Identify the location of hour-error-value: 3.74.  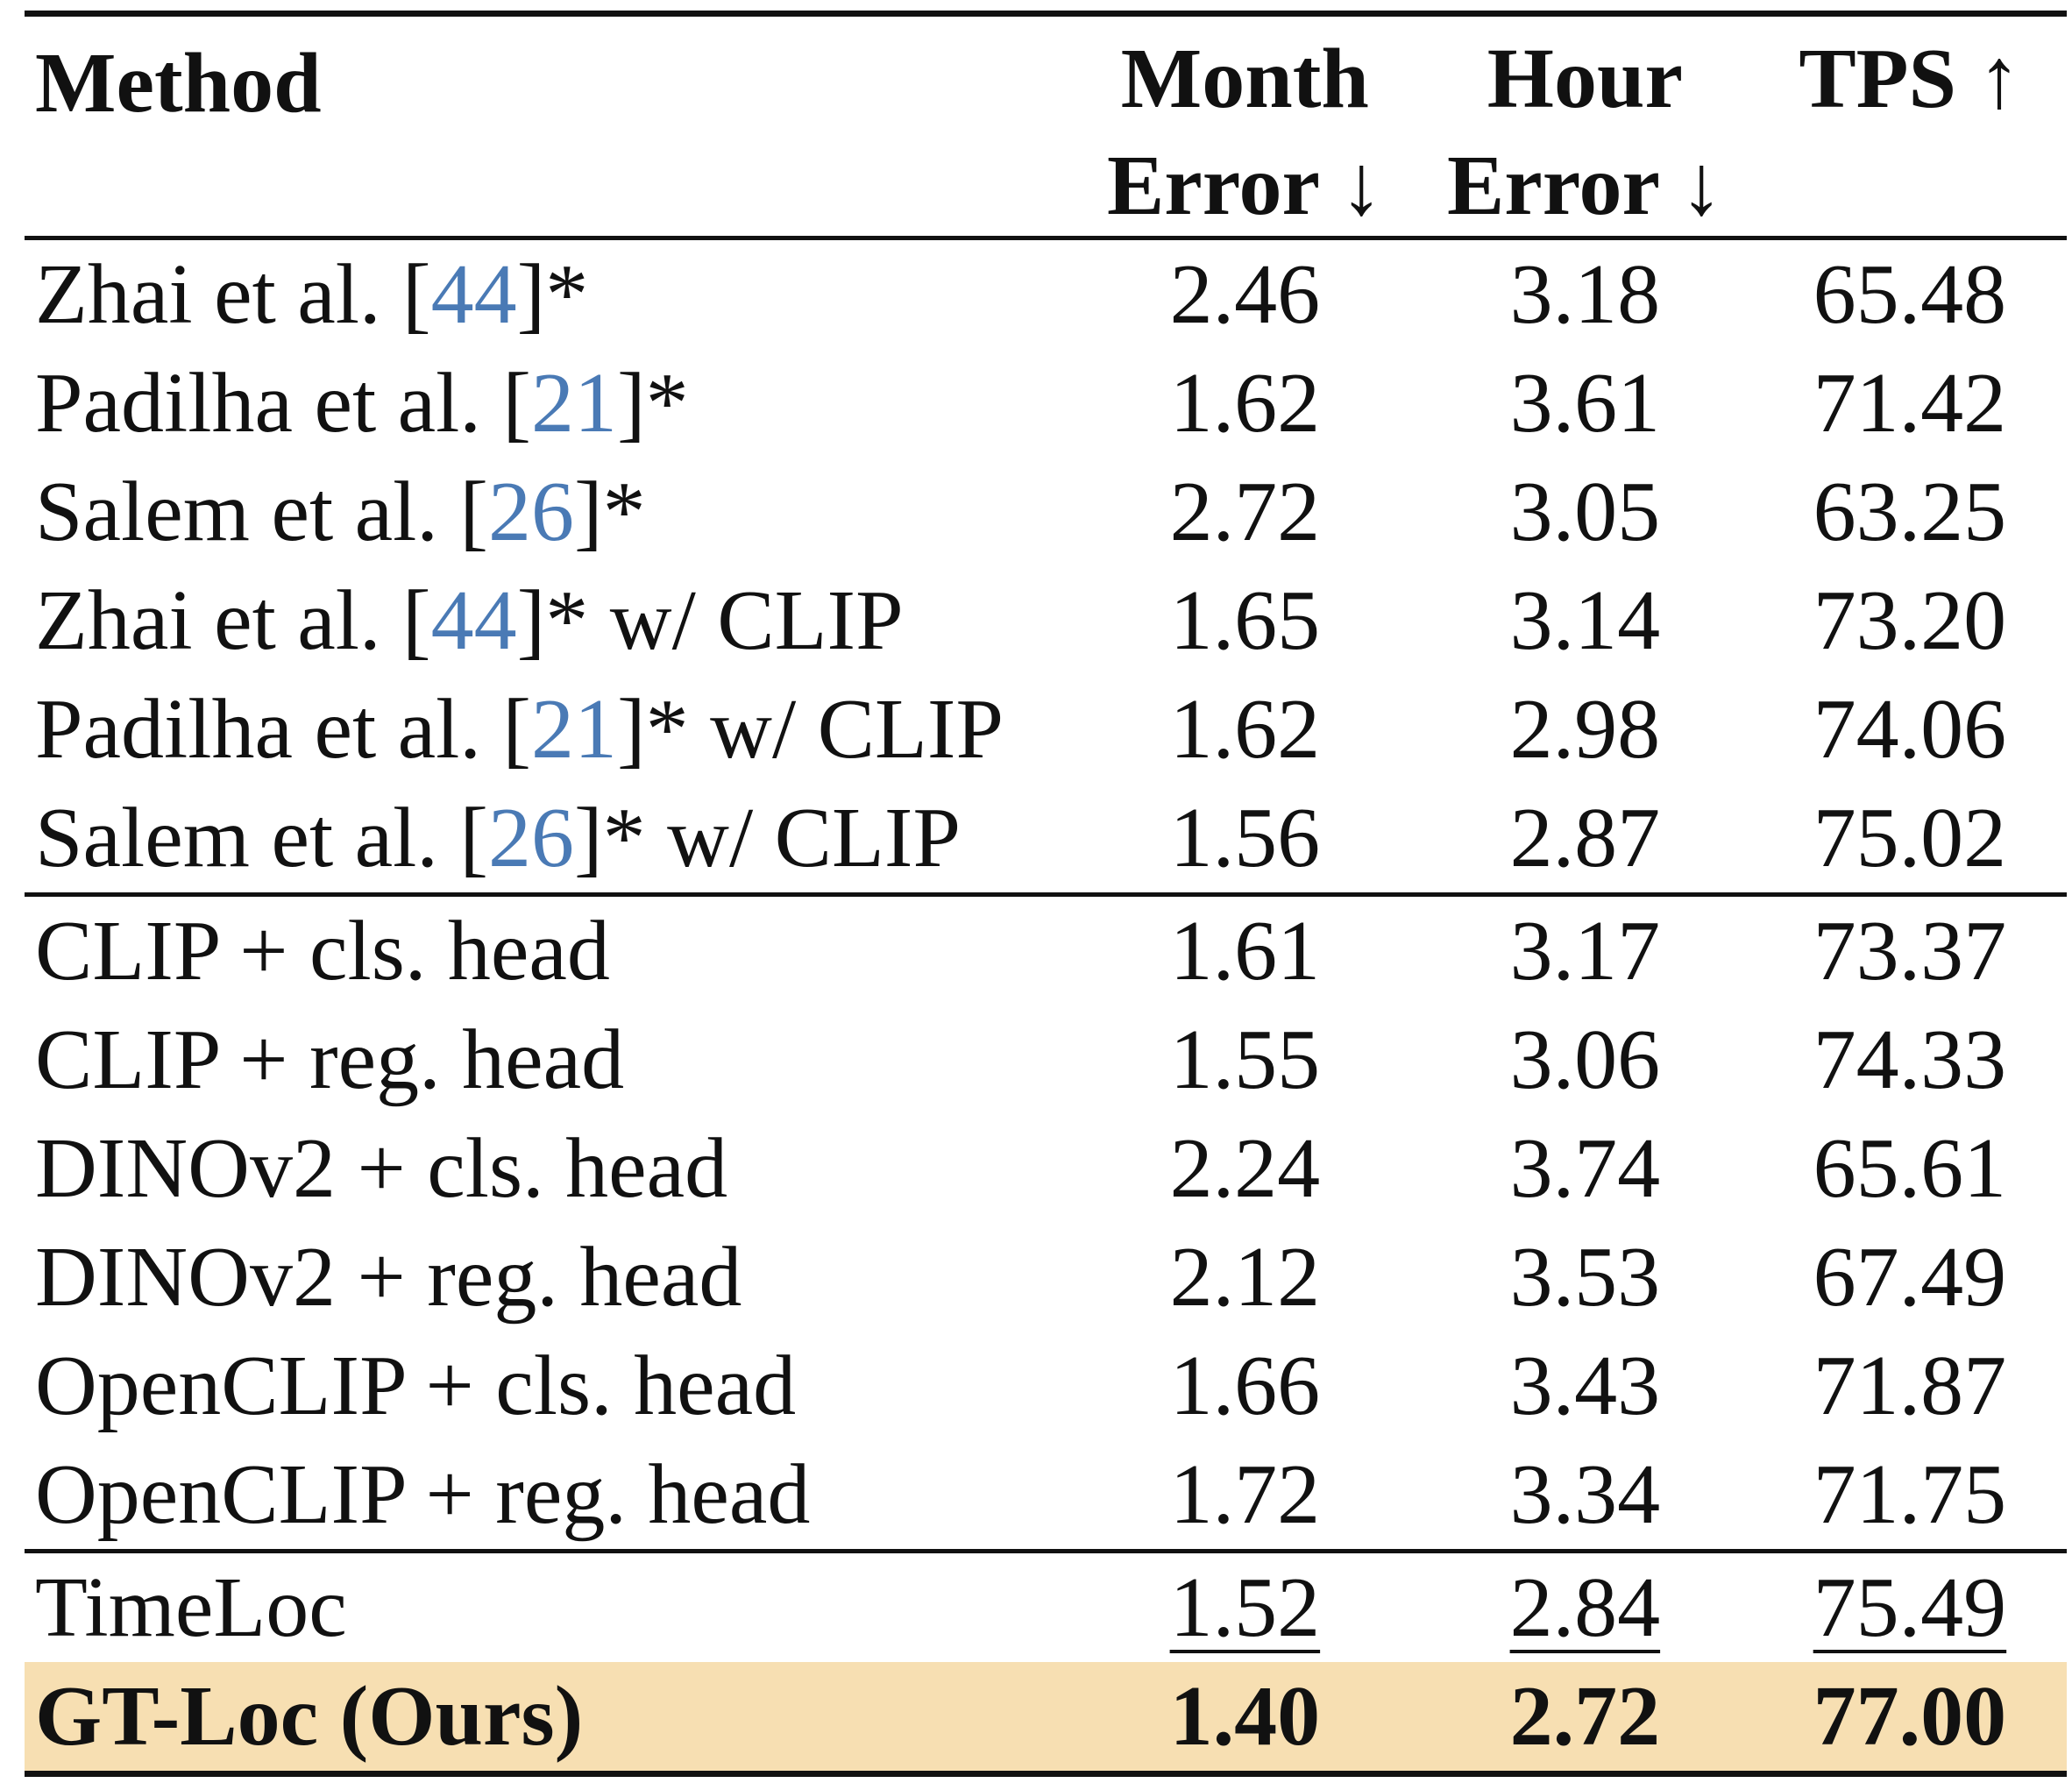
(1585, 1168).